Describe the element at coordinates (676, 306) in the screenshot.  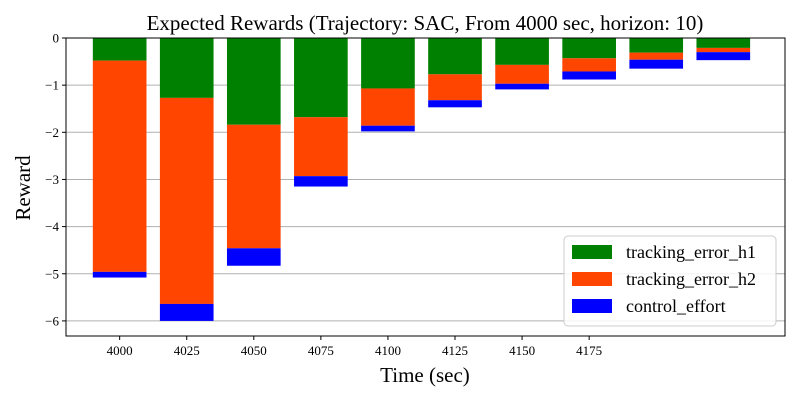
I see `legend-label-control_effort: control_effort` at that location.